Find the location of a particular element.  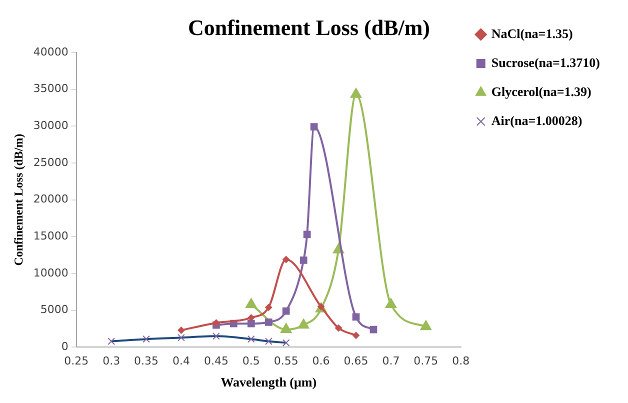

x-tick-label: 0.55 is located at coordinates (286, 361).